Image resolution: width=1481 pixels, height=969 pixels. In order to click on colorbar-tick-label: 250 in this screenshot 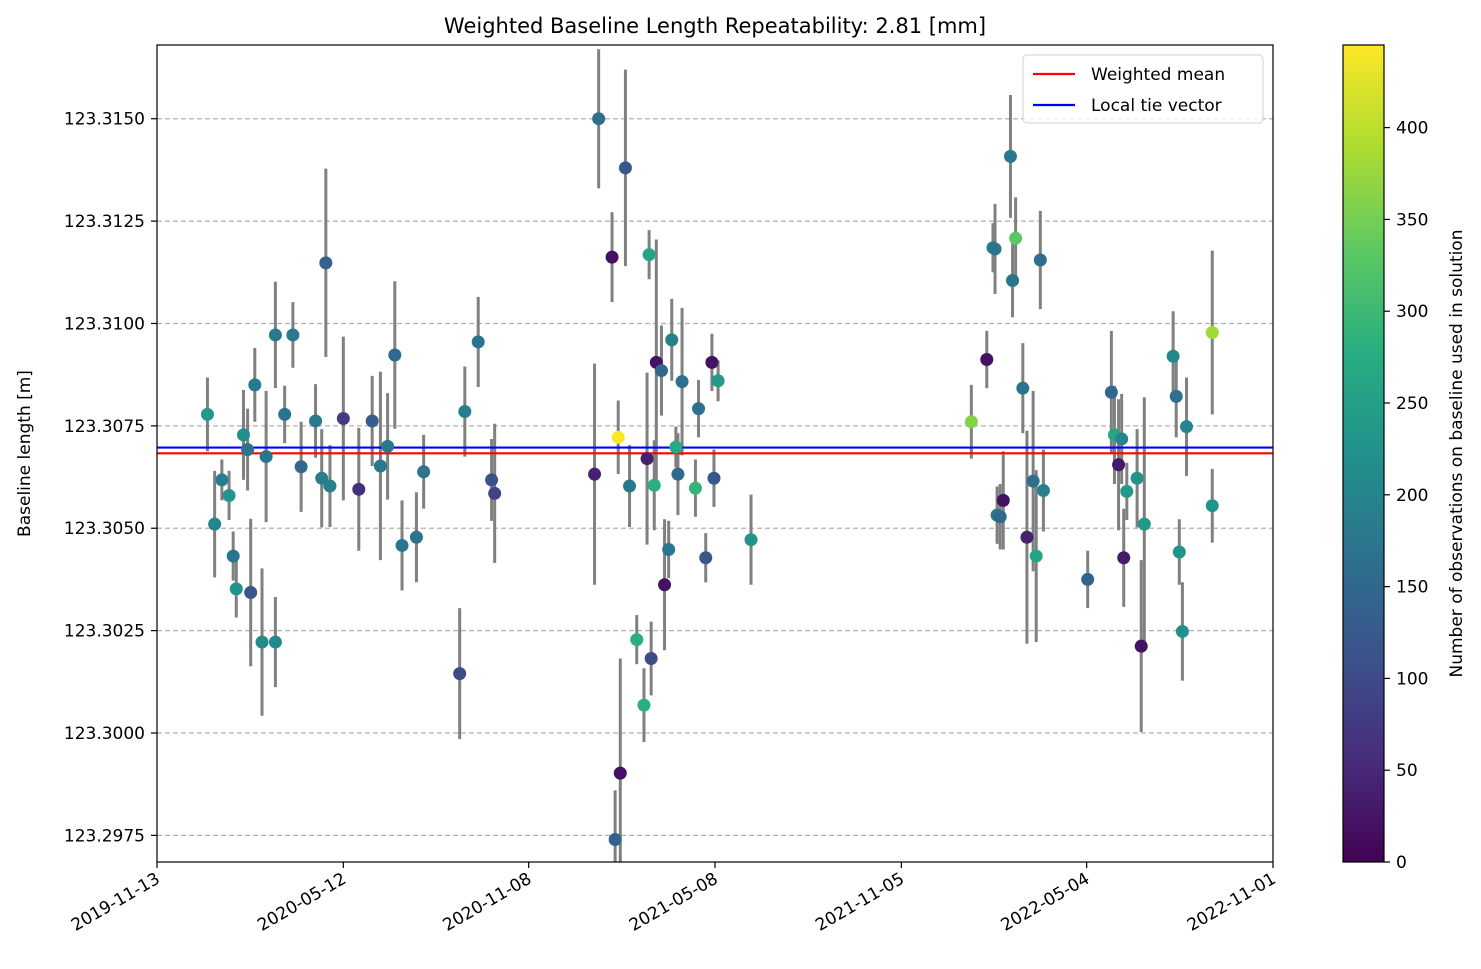, I will do `click(1412, 404)`.